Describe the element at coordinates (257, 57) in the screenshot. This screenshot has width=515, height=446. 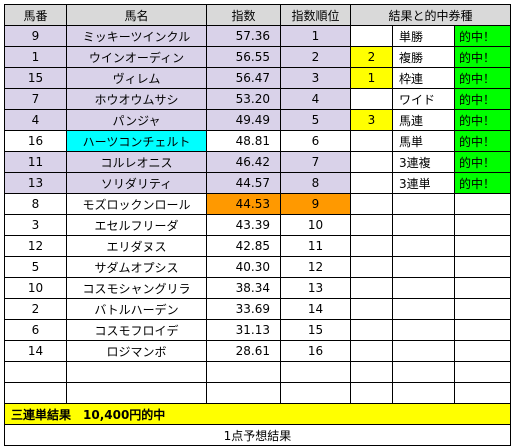
I see `table-row: 1 ウインオーディン 56.55 2 2 複勝 的中！` at that location.